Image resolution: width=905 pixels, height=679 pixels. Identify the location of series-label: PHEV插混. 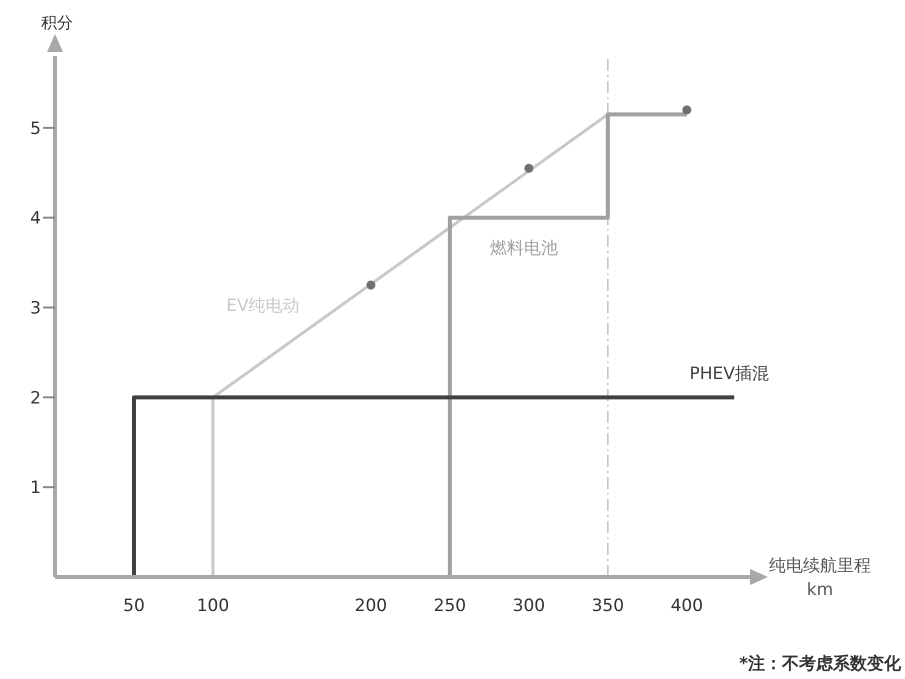
(729, 374).